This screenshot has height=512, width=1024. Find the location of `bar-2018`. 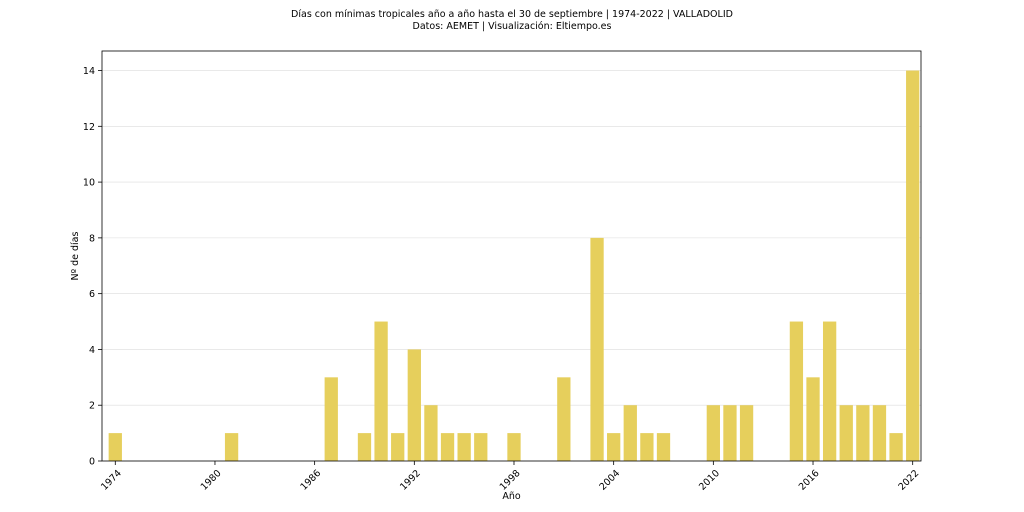

bar-2018 is located at coordinates (846, 433).